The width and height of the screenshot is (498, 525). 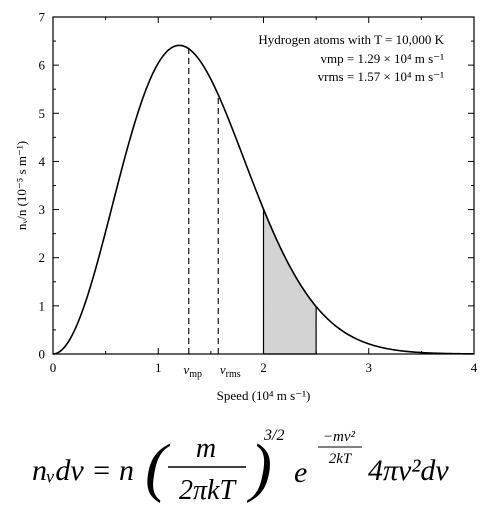 What do you see at coordinates (339, 437) in the screenshot?
I see `formula-exp-num: −mv²` at bounding box center [339, 437].